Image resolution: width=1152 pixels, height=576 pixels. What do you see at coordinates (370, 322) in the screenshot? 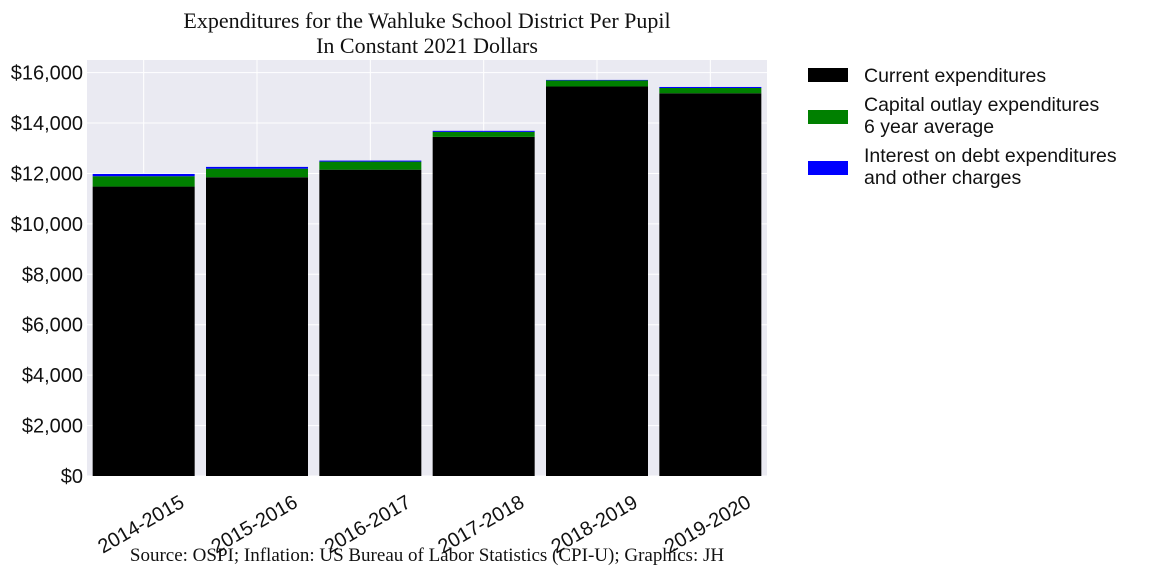
I see `bar-current-2016-2017` at bounding box center [370, 322].